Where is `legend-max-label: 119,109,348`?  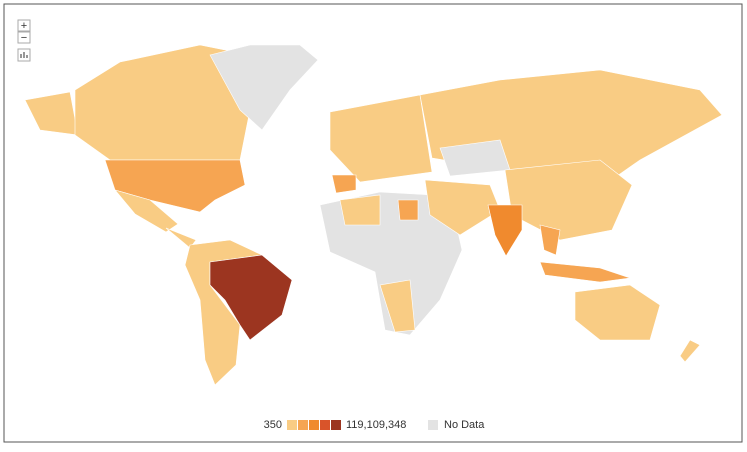 legend-max-label: 119,109,348 is located at coordinates (376, 425).